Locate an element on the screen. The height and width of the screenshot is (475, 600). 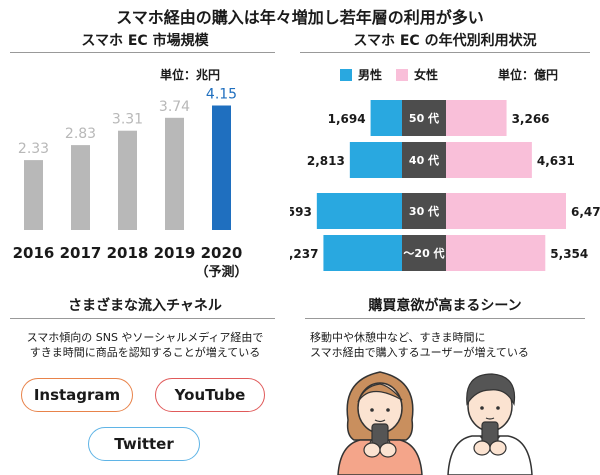
male-value-3: 4,237 is located at coordinates (304, 254).